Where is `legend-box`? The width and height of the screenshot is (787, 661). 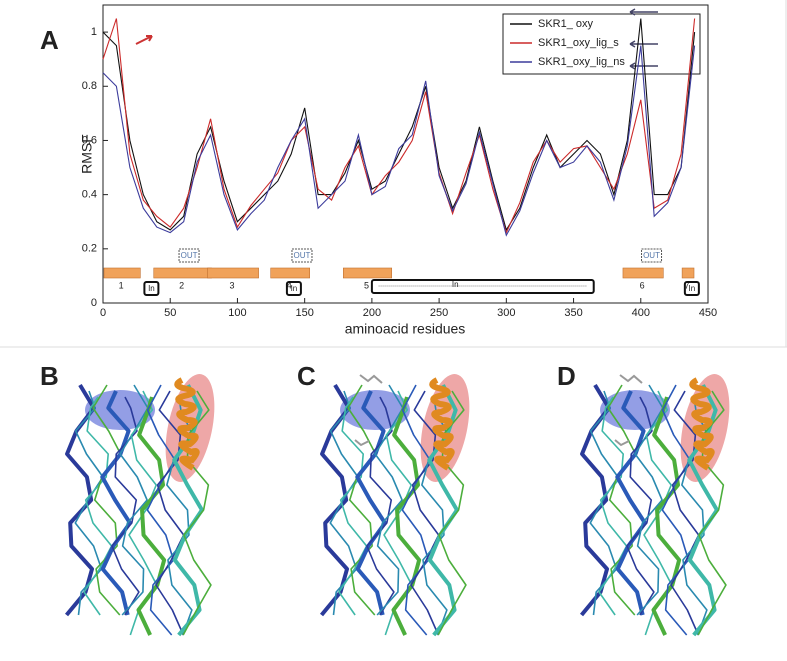
legend-box is located at coordinates (601, 44).